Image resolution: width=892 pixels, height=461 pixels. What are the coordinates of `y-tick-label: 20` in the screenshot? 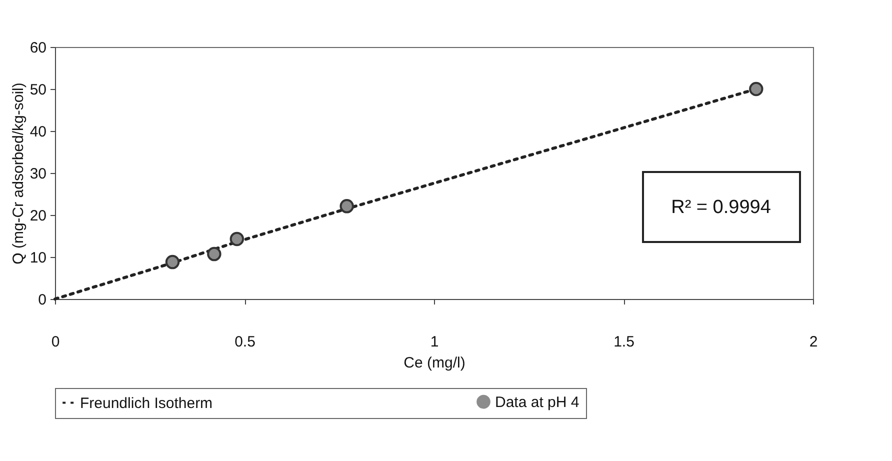 It's located at (38, 216).